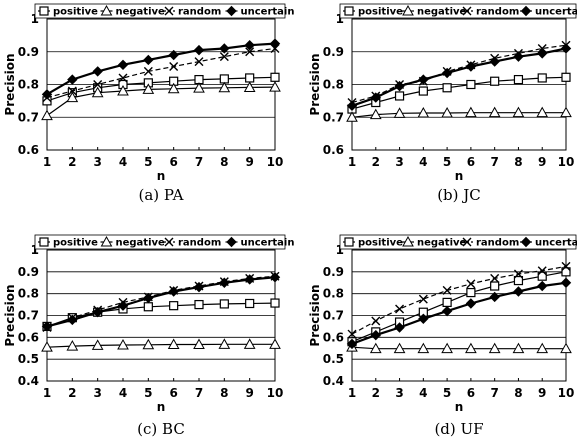  I want to click on x-axis-label: n, so click(459, 407).